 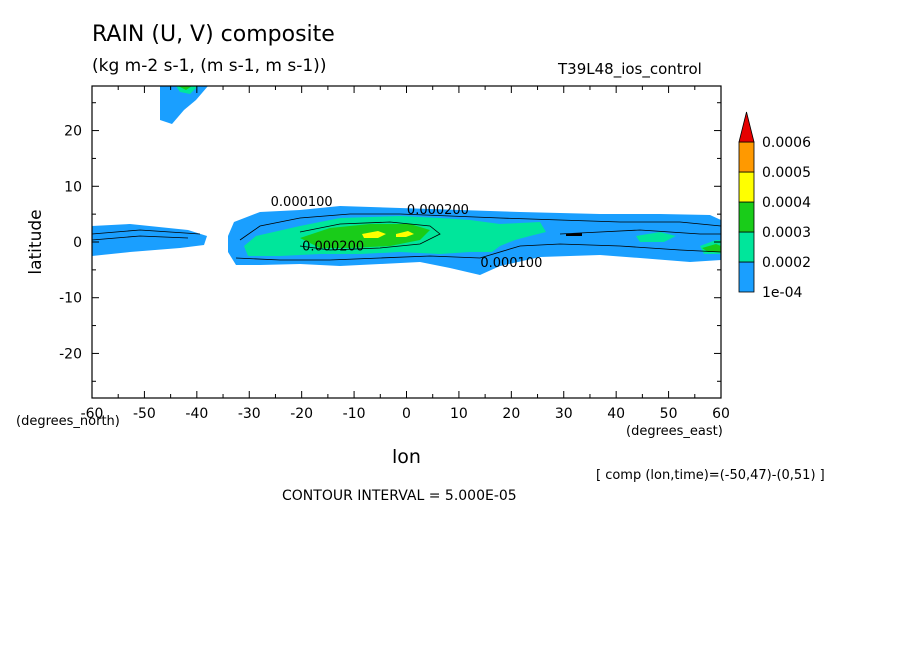 I want to click on colorbar-arrow, so click(x=746, y=127).